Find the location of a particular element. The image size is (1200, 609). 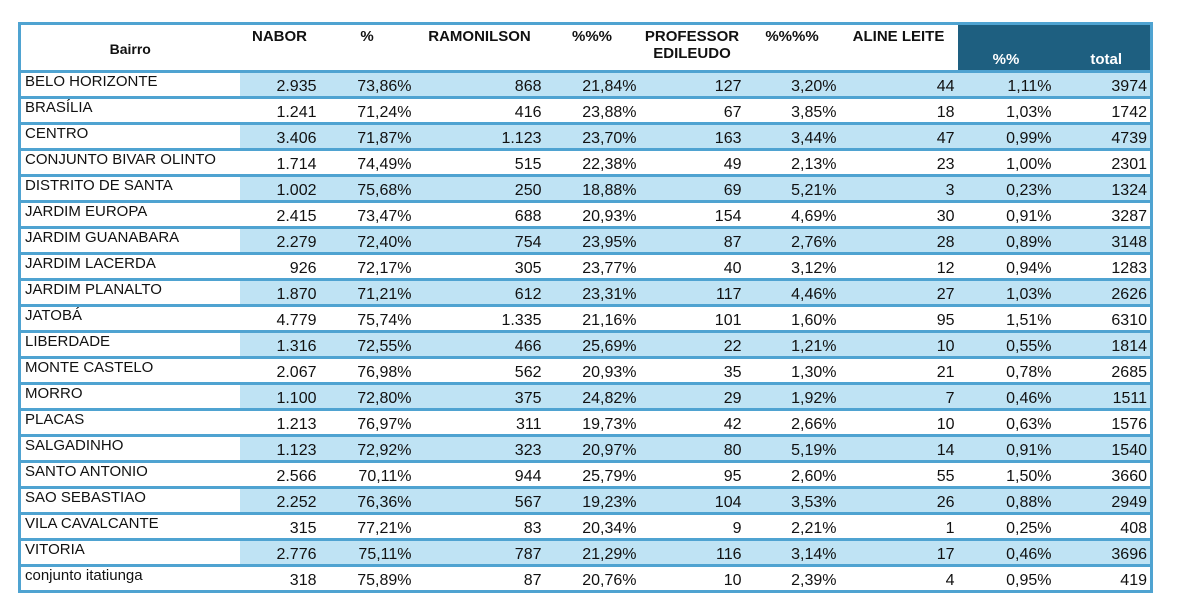

cell-ramonilson: 567 is located at coordinates (479, 500).